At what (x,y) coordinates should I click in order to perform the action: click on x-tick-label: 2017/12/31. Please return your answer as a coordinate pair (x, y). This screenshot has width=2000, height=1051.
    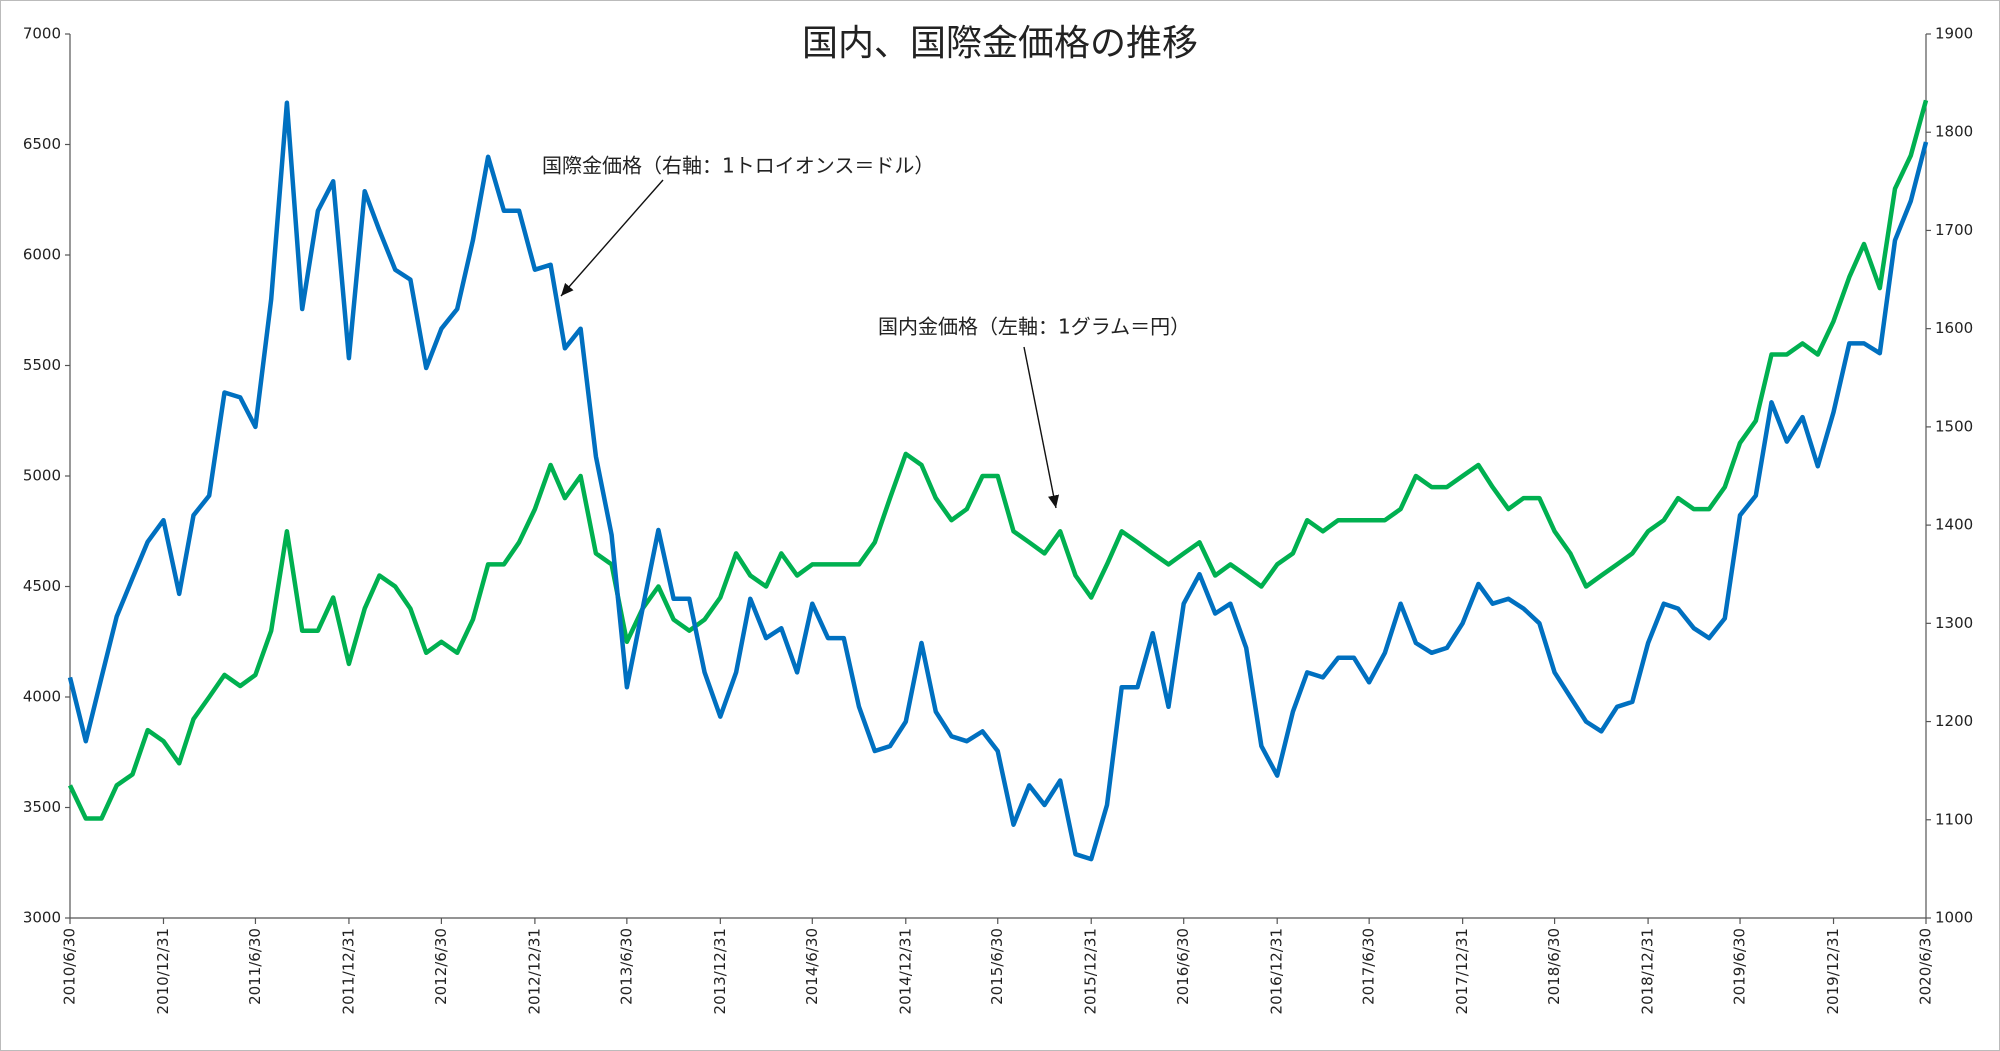
    Looking at the image, I should click on (1462, 971).